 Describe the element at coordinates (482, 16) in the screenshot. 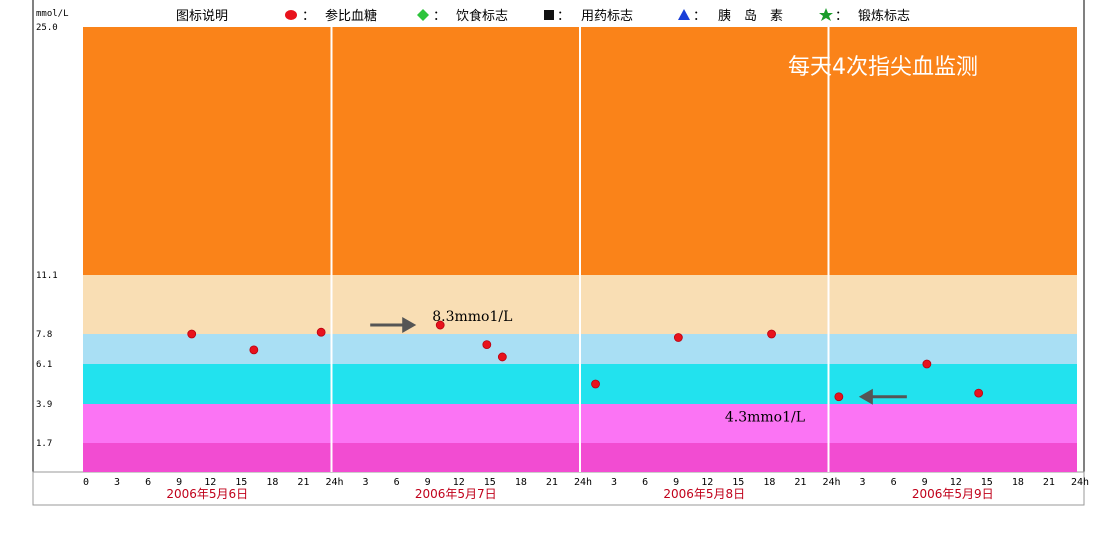

I see `legend-item-diet: 饮食标志` at that location.